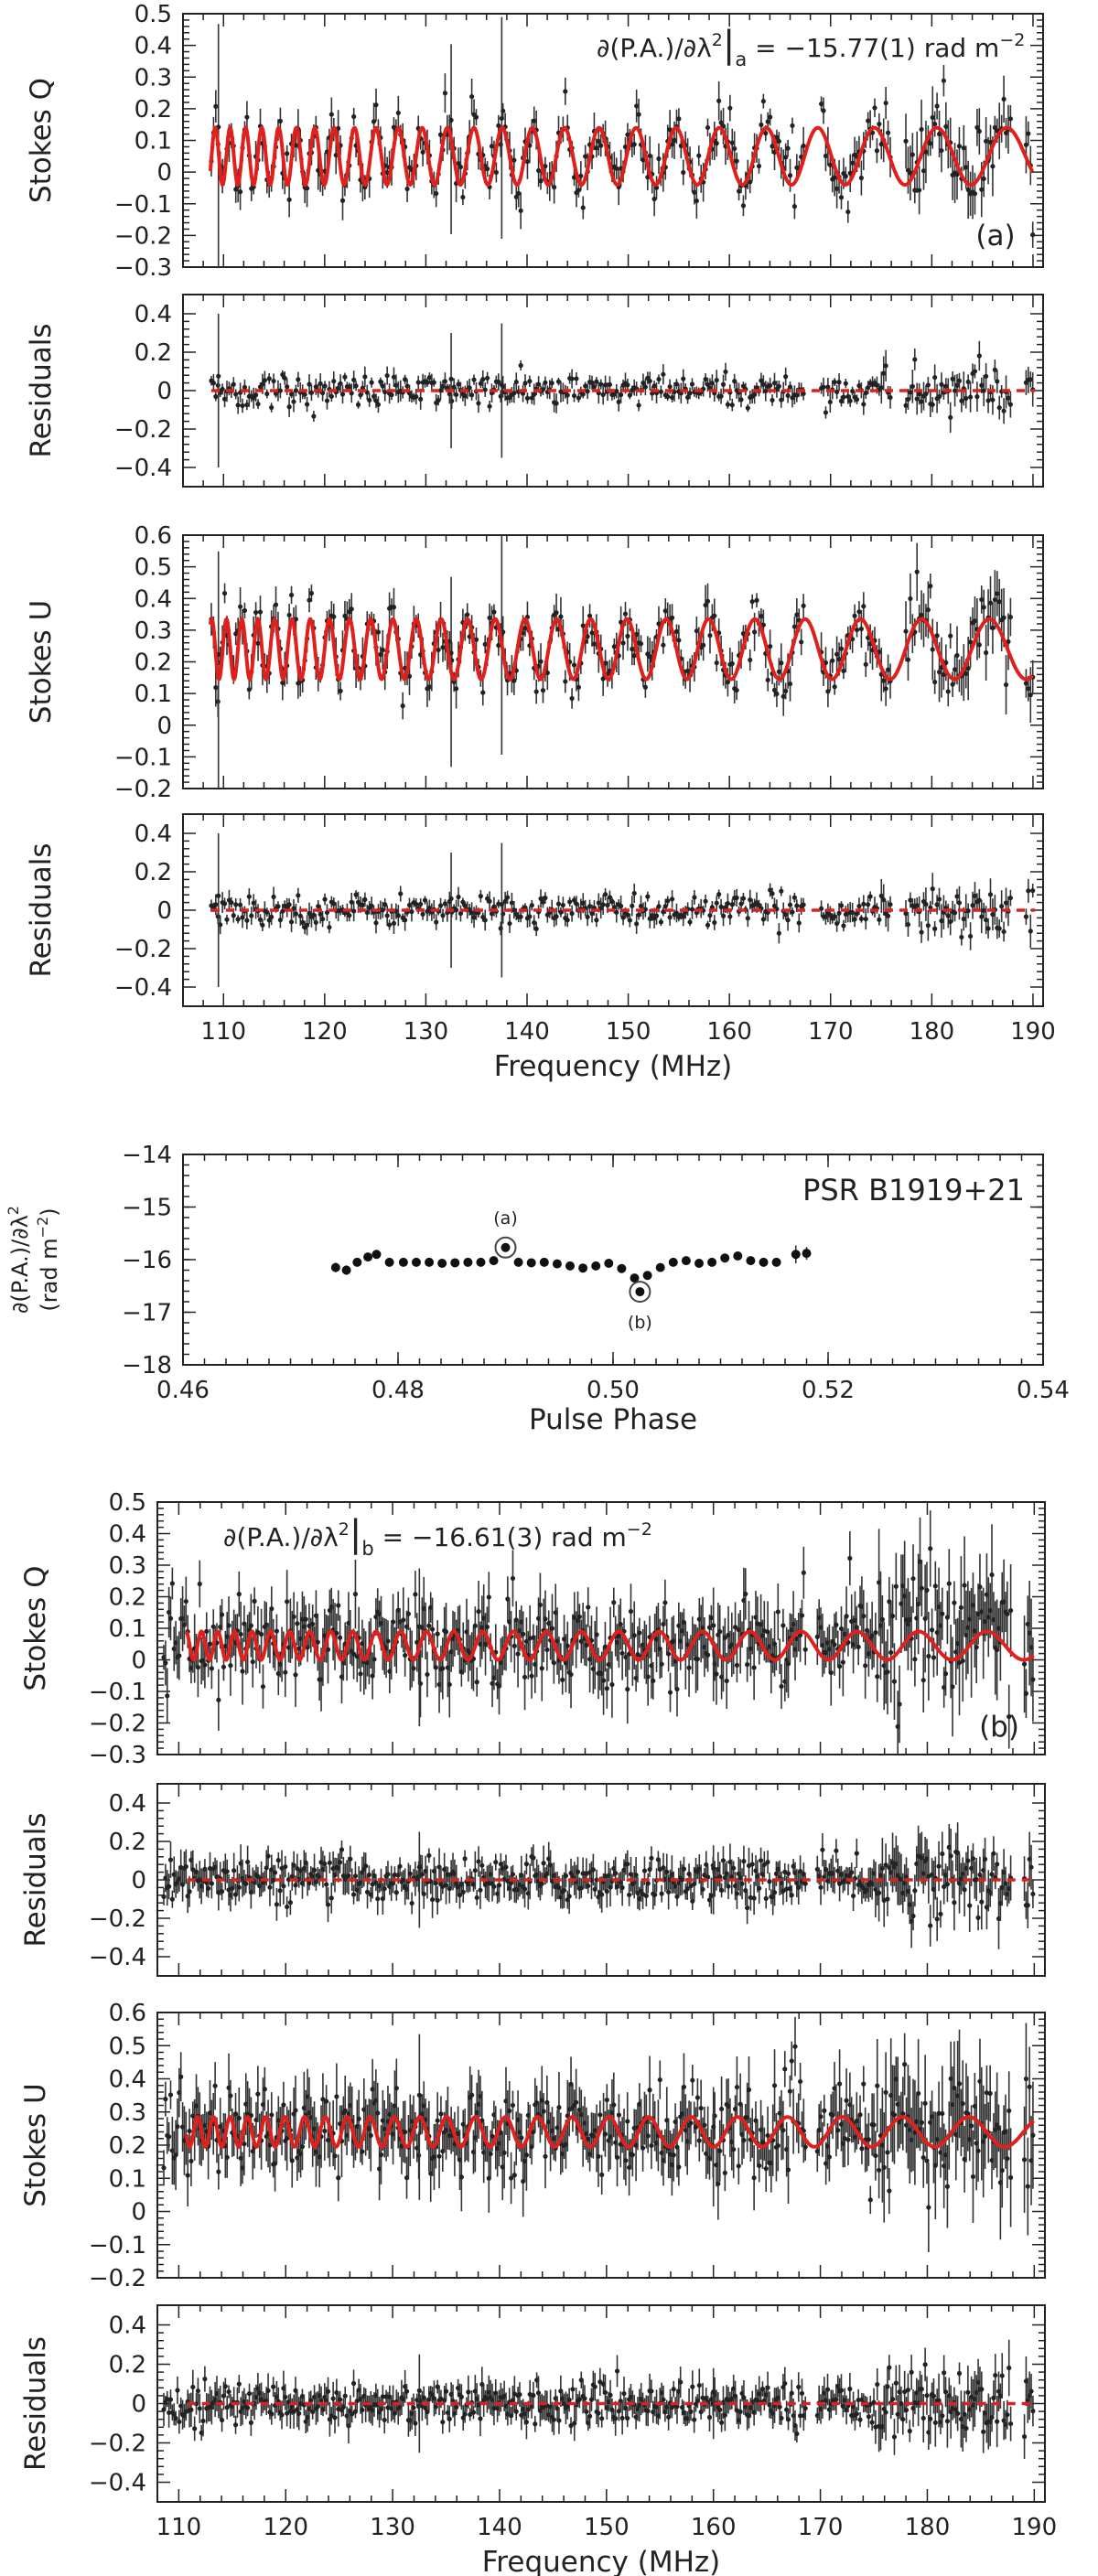 This screenshot has width=1098, height=2576. I want to click on x-axis-label: Frequency (MHz), so click(614, 1066).